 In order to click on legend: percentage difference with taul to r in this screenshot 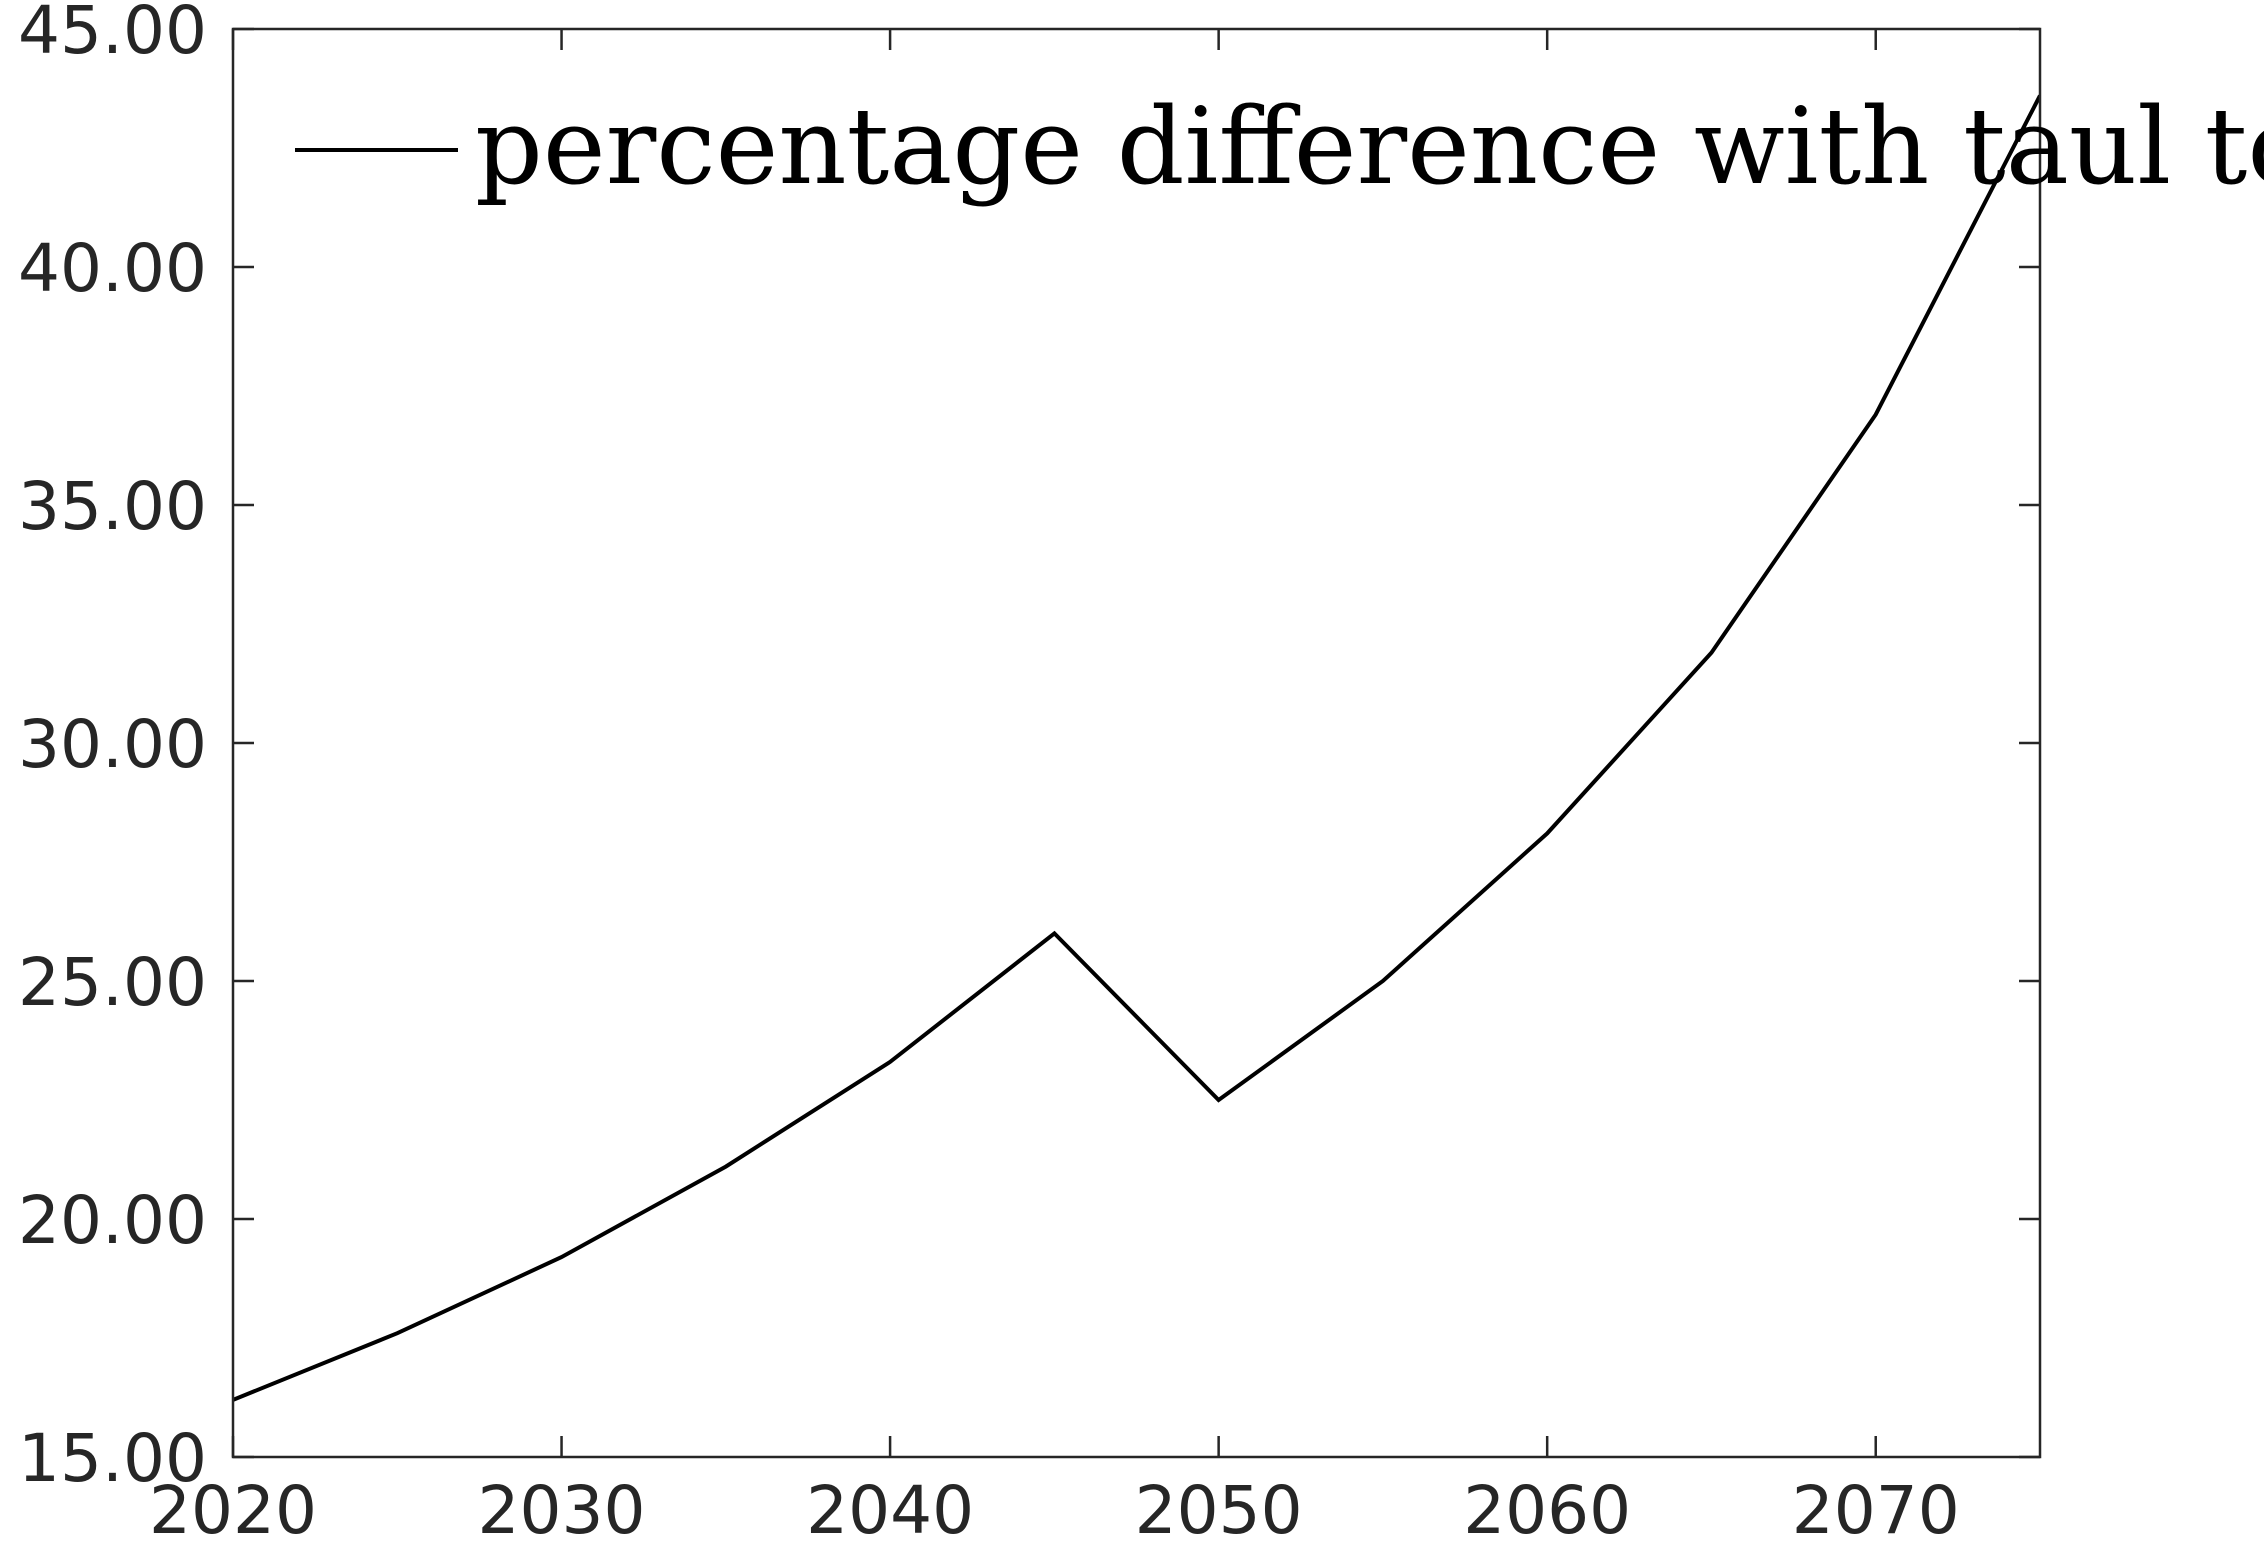, I will do `click(1279, 146)`.